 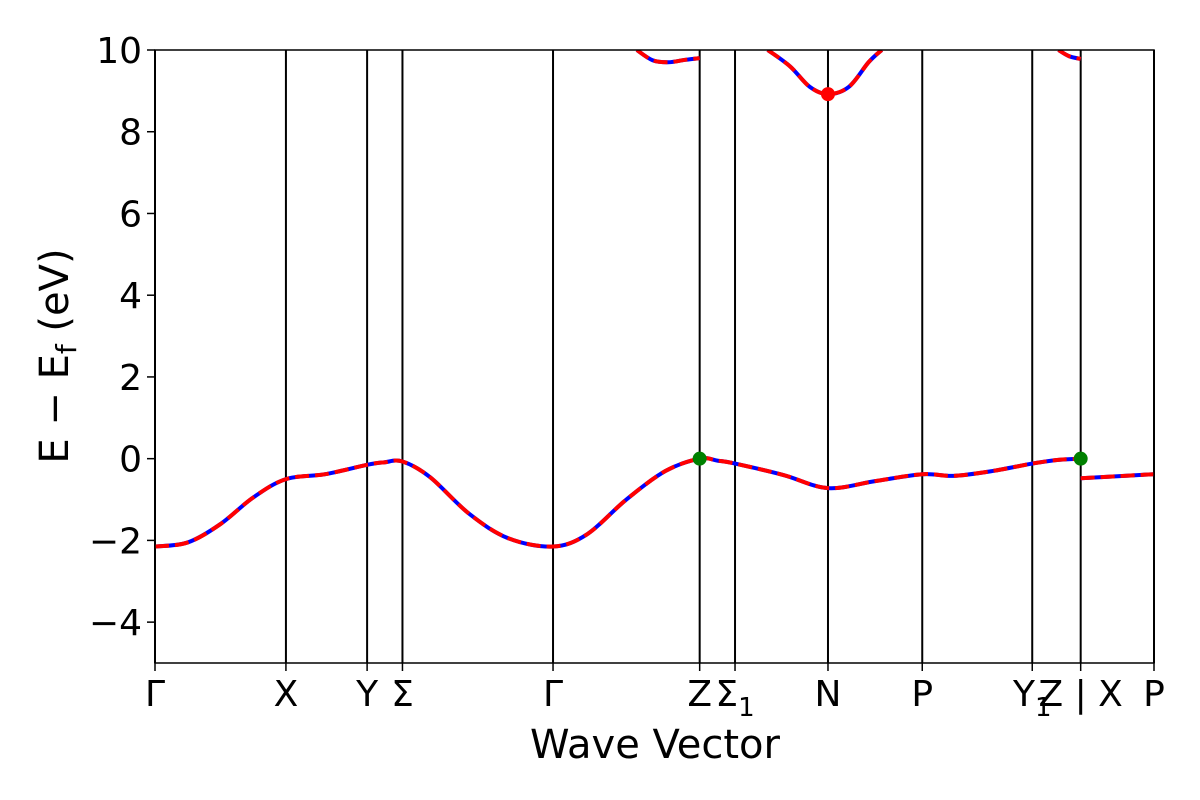 I want to click on x-tick-label-3: Σ, so click(x=402, y=694).